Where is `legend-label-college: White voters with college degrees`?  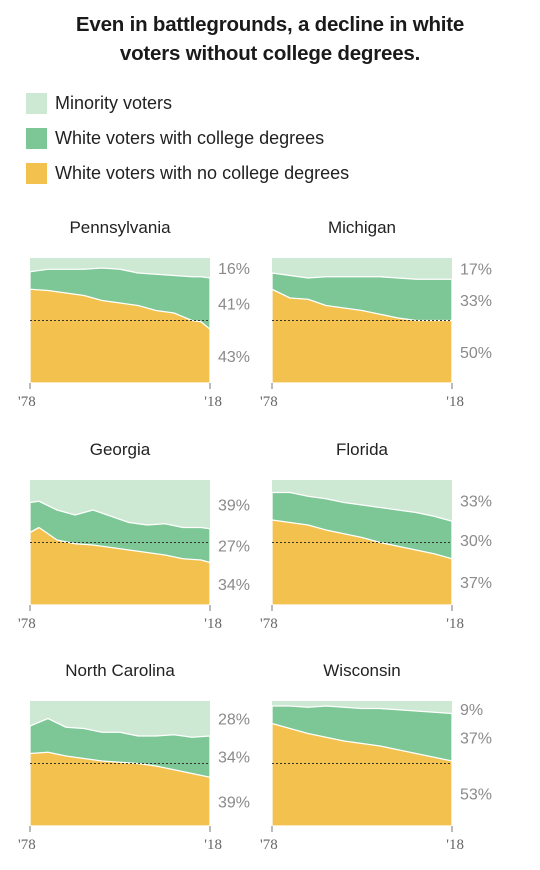
legend-label-college: White voters with college degrees is located at coordinates (190, 138).